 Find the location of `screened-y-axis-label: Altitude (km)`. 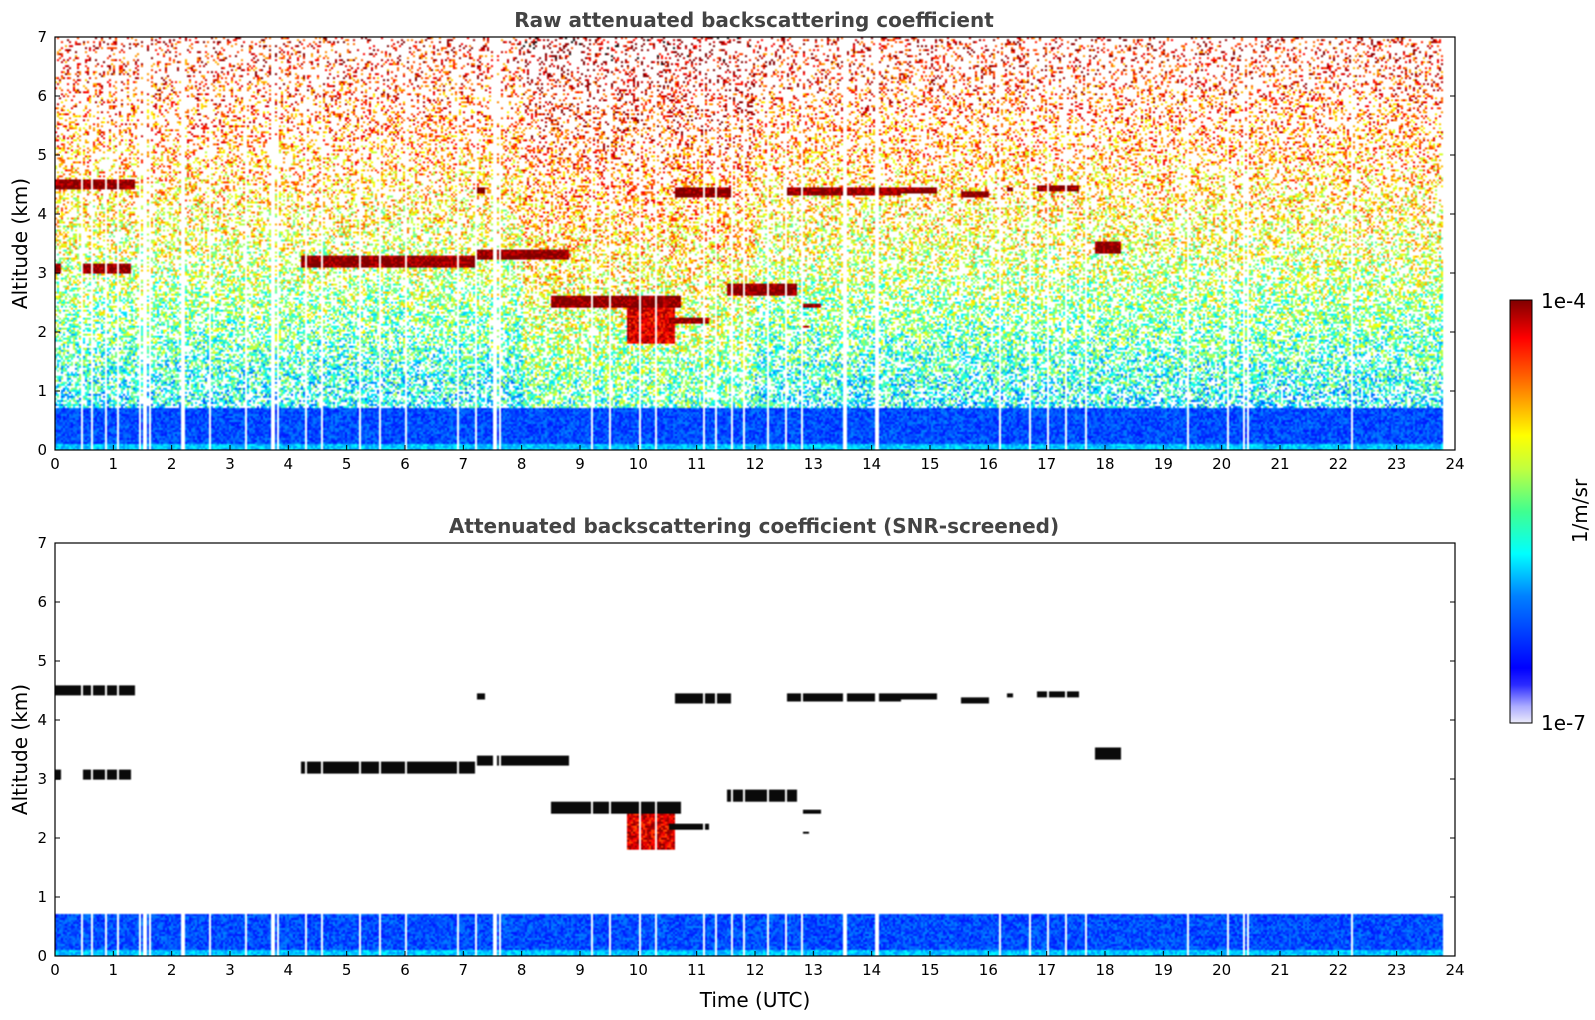

screened-y-axis-label: Altitude (km) is located at coordinates (20, 749).